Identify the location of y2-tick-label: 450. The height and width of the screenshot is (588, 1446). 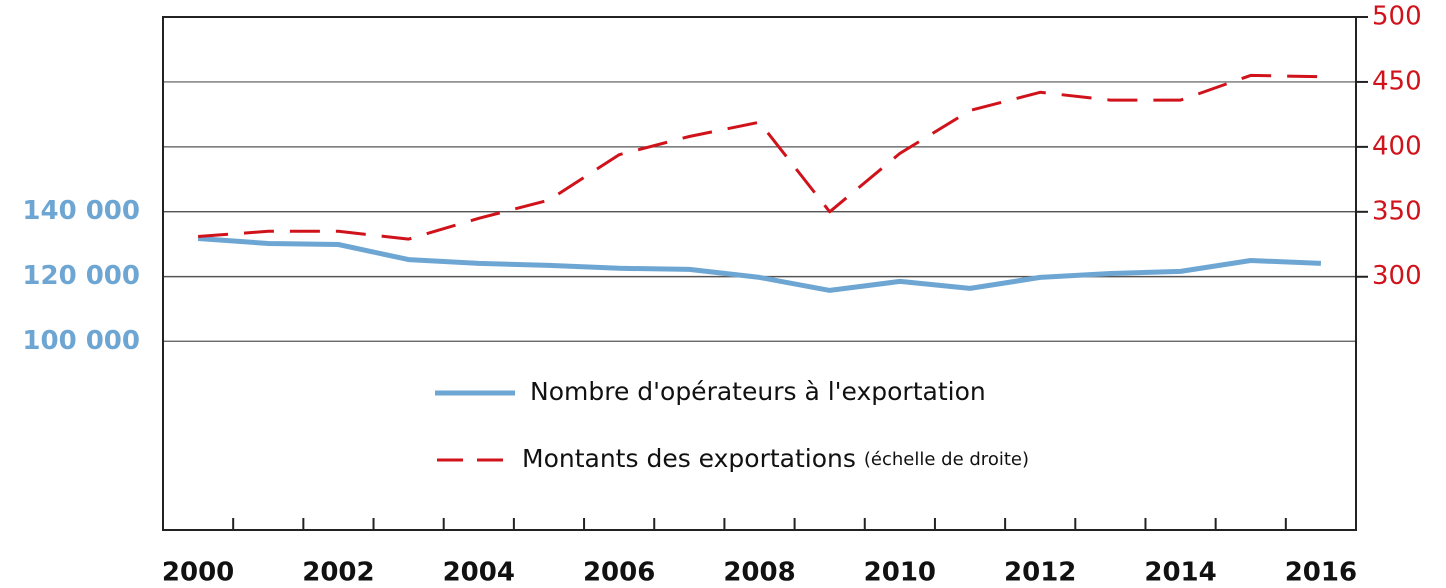
(1397, 81).